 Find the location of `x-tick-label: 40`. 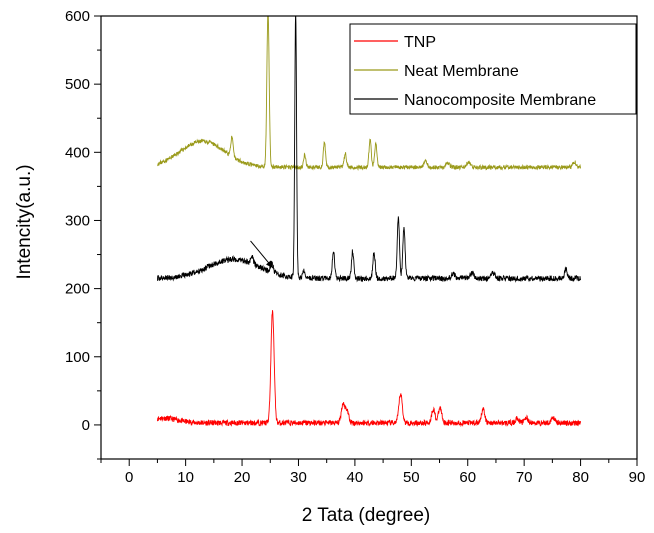

x-tick-label: 40 is located at coordinates (355, 477).